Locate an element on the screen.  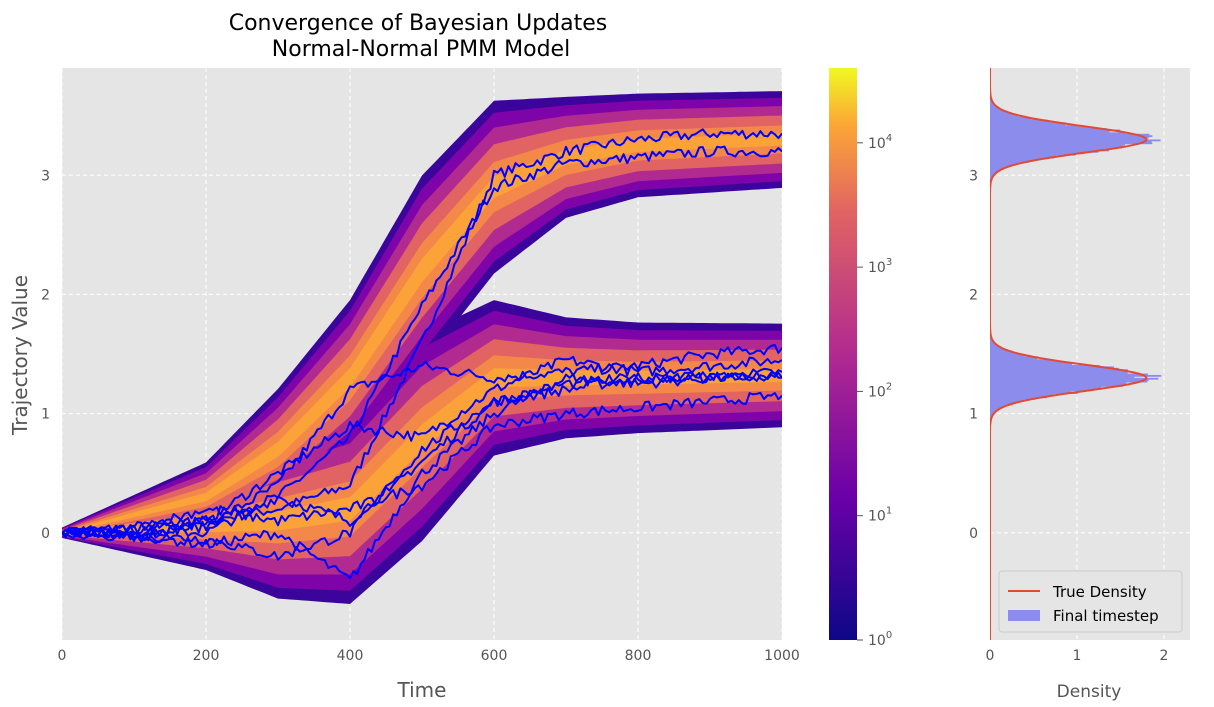
main-x-ticks: 0 200 400 600 800 1000 is located at coordinates (429, 656).